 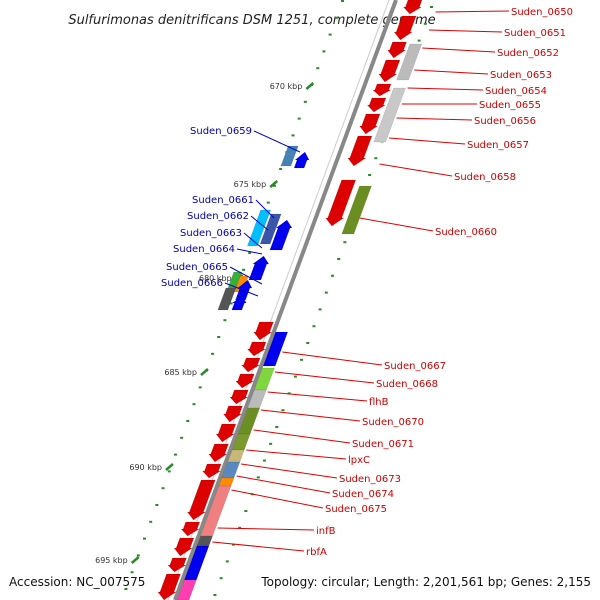 What do you see at coordinates (393, 422) in the screenshot?
I see `gene-label-forward: Suden_0670` at bounding box center [393, 422].